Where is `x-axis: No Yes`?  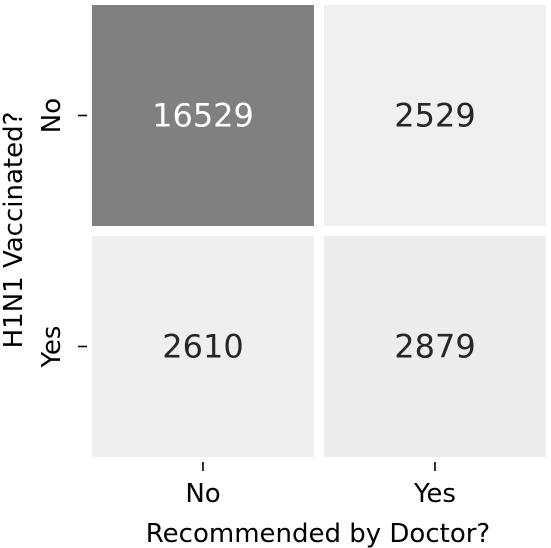 x-axis: No Yes is located at coordinates (320, 485).